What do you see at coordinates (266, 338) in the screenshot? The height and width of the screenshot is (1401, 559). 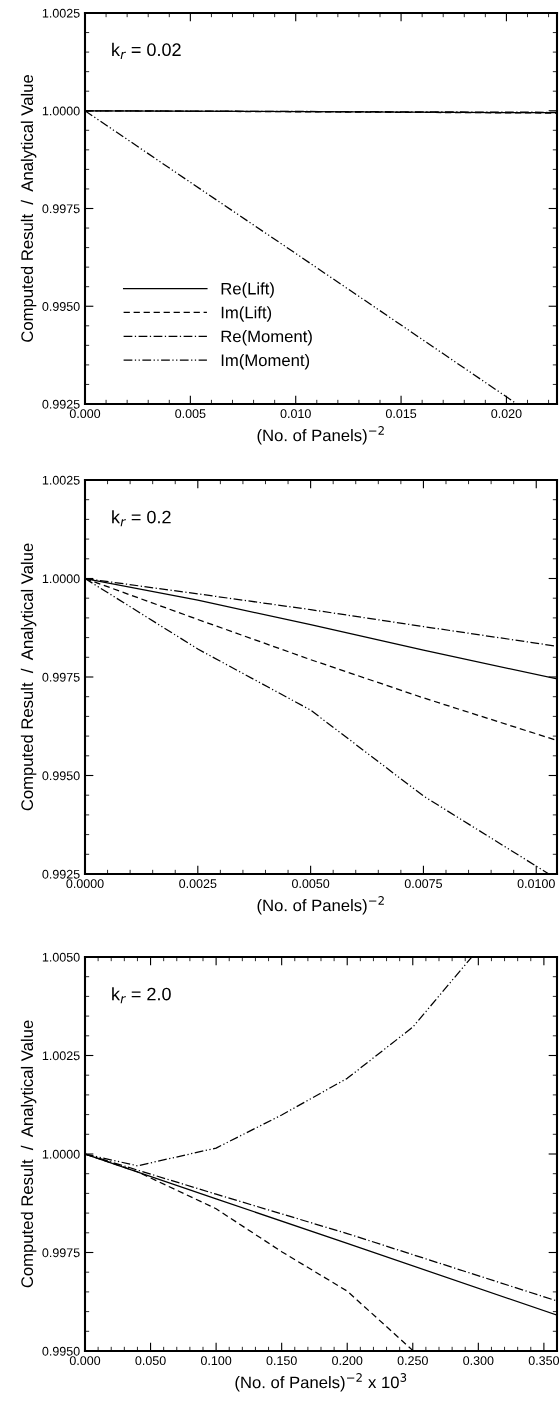 I see `legend-label: Re(Moment)` at bounding box center [266, 338].